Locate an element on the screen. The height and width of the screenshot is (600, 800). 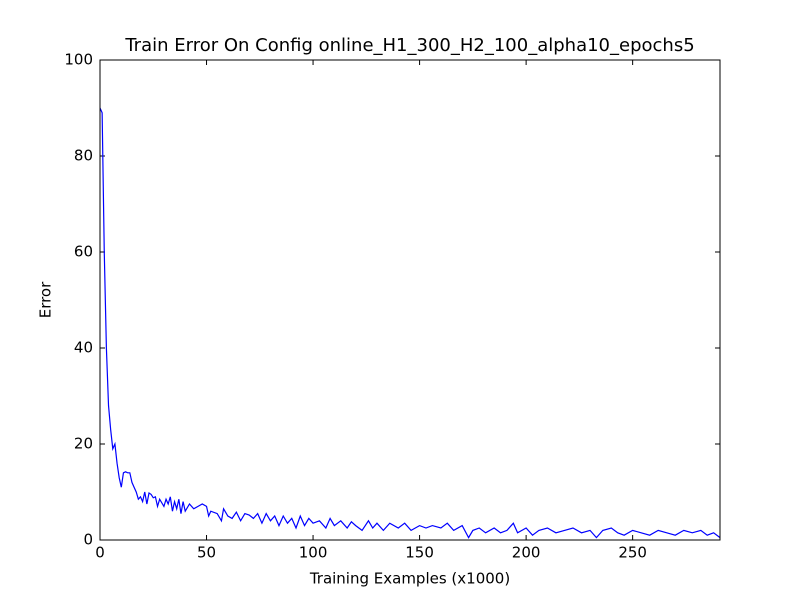
x-axis-label: Training Examples (x1000) is located at coordinates (409, 579).